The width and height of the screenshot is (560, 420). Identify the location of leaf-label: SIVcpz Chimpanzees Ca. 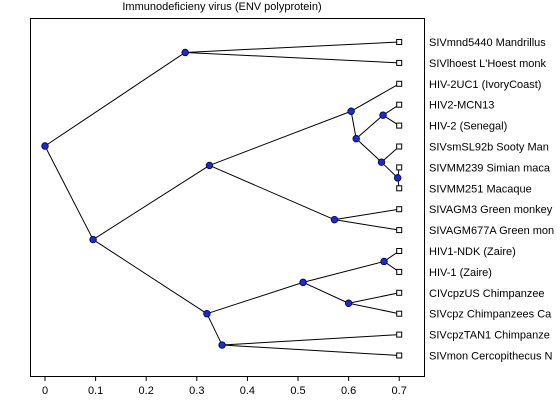
(490, 315).